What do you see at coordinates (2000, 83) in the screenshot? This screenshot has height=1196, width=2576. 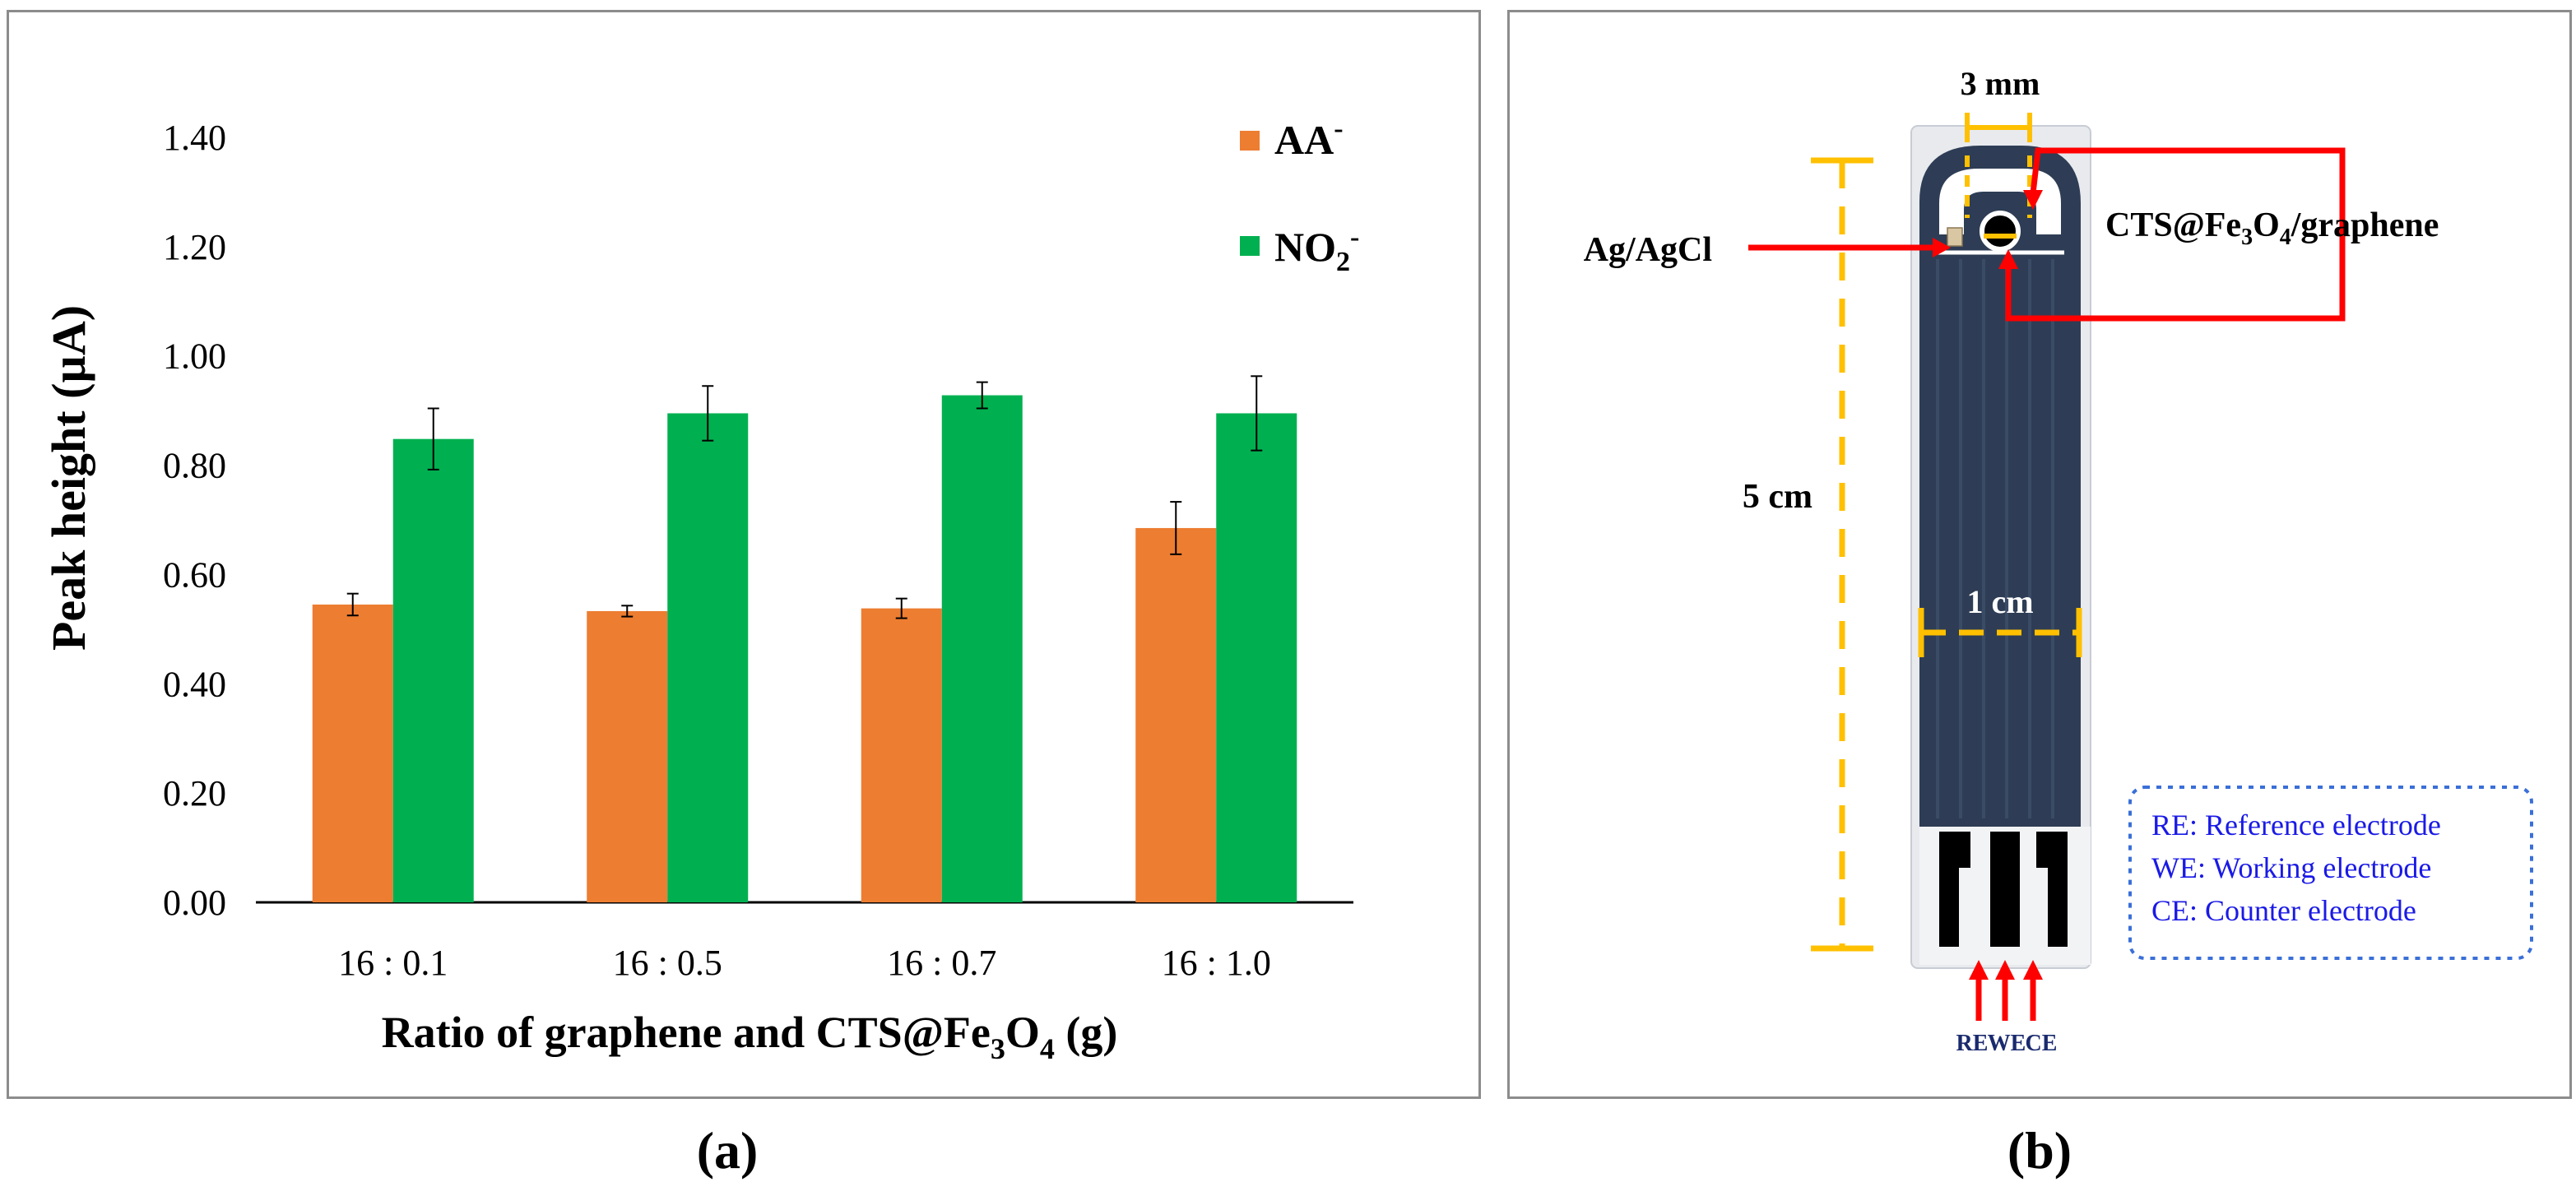 I see `dim-3mm-label: 3 mm` at bounding box center [2000, 83].